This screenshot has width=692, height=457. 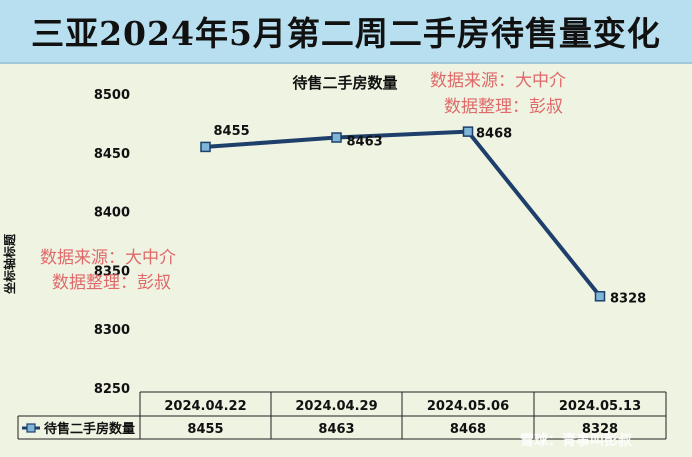 What do you see at coordinates (205, 429) in the screenshot?
I see `table-value-cell: 8455` at bounding box center [205, 429].